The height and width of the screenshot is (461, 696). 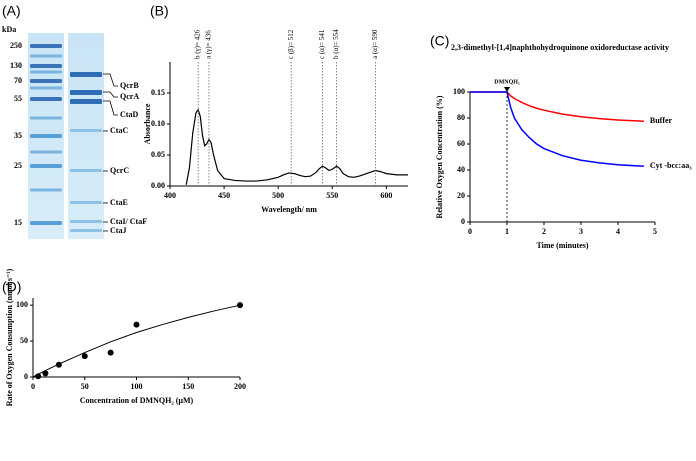 I want to click on y-tick-label: 20, so click(x=461, y=195).